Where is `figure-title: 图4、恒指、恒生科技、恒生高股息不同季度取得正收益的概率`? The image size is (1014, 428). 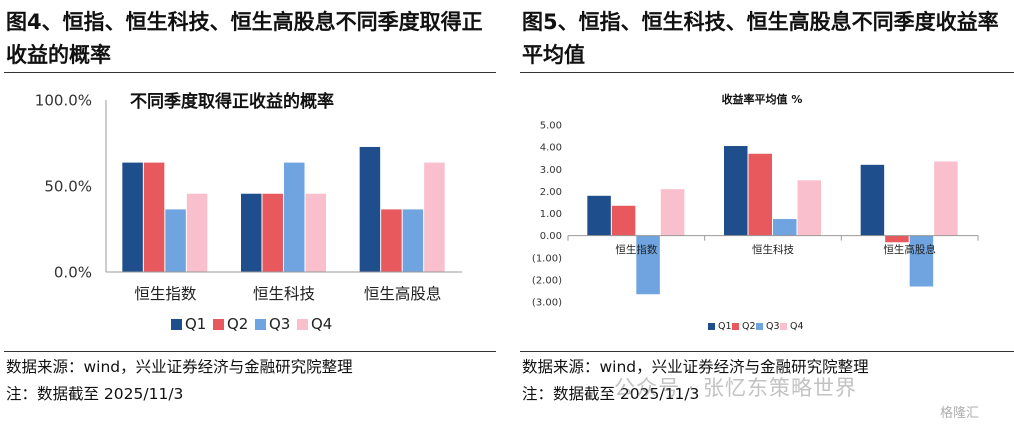
figure-title: 图4、恒指、恒生科技、恒生高股息不同季度取得正收益的概率 is located at coordinates (244, 38).